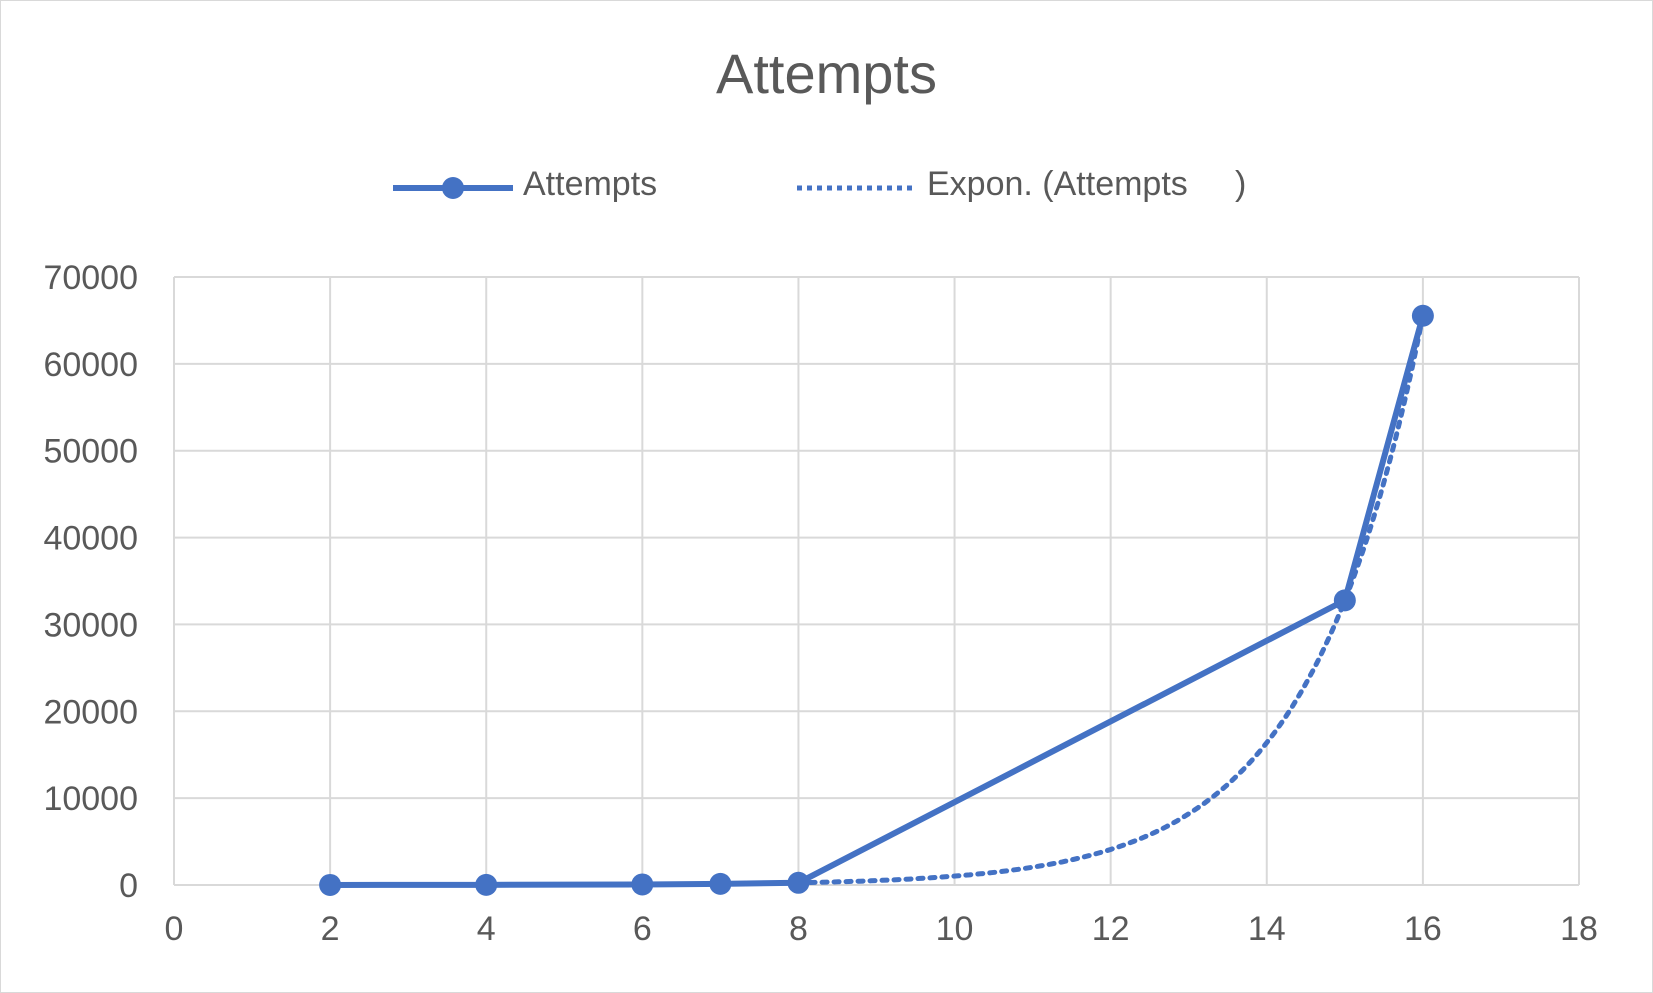 This screenshot has width=1653, height=993. Describe the element at coordinates (1423, 929) in the screenshot. I see `x-tick-label: 16` at that location.